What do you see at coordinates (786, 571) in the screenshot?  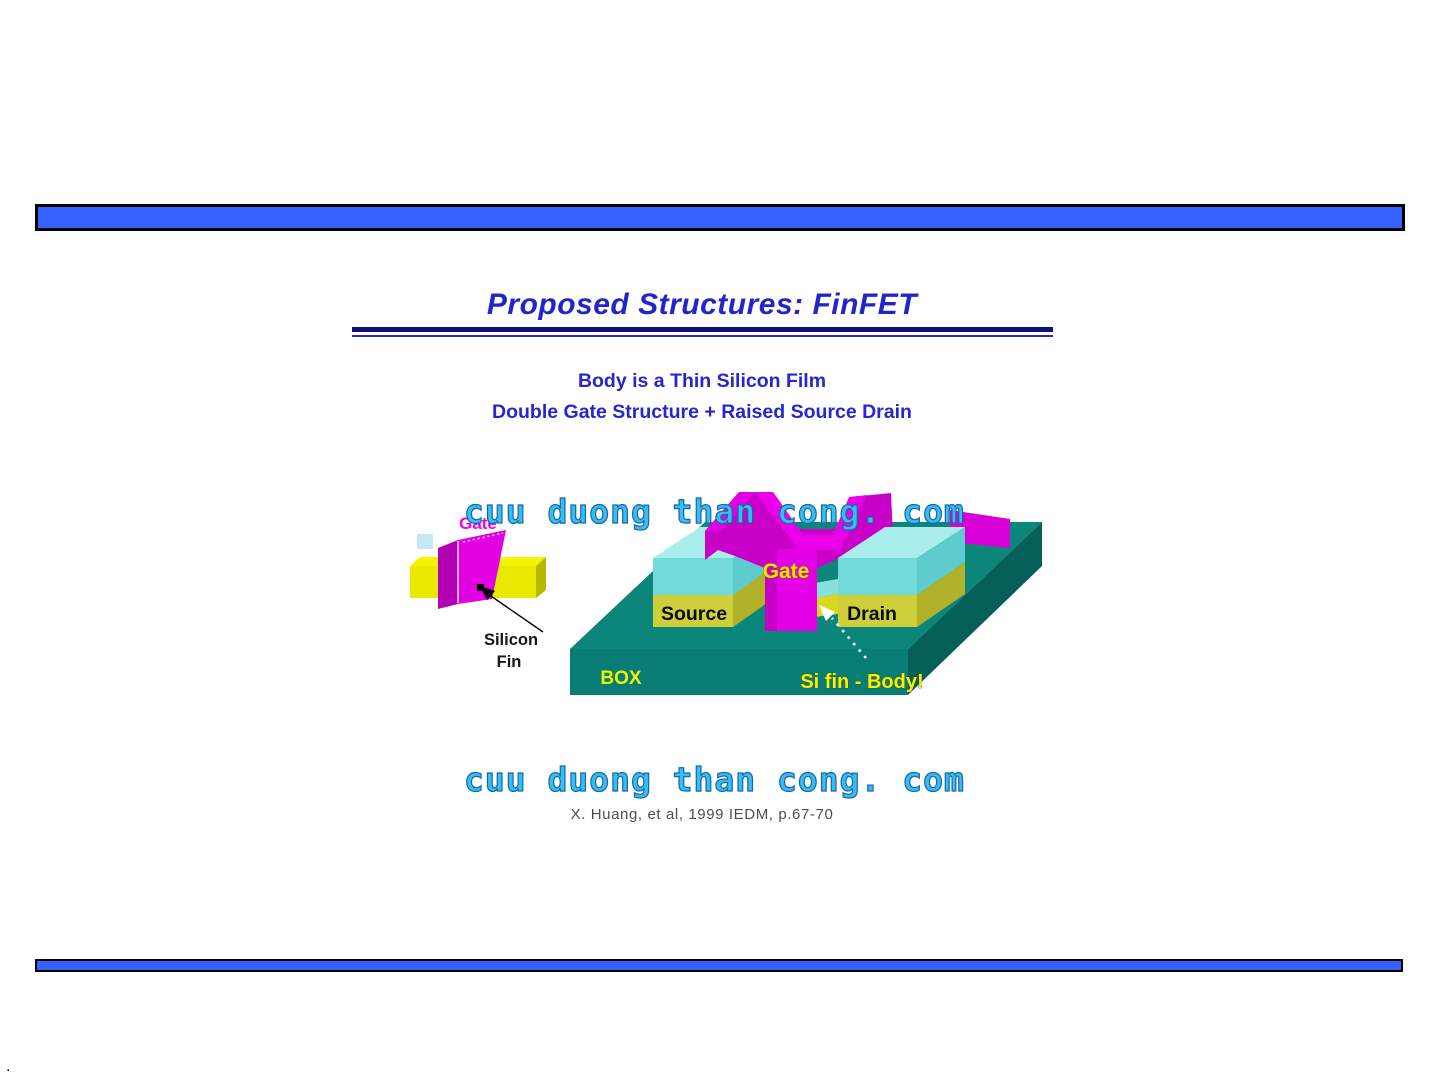 I see `gate-label: Gate` at bounding box center [786, 571].